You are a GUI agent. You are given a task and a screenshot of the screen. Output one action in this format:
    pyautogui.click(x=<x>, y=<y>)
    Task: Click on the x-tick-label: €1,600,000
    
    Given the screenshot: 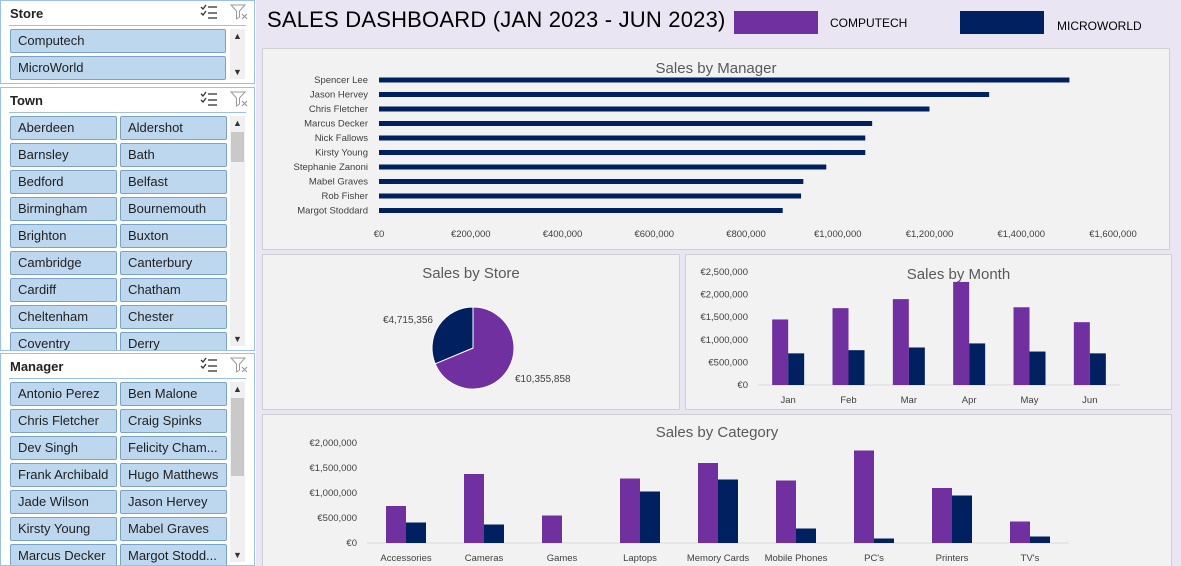 What is the action you would take?
    pyautogui.click(x=1113, y=234)
    